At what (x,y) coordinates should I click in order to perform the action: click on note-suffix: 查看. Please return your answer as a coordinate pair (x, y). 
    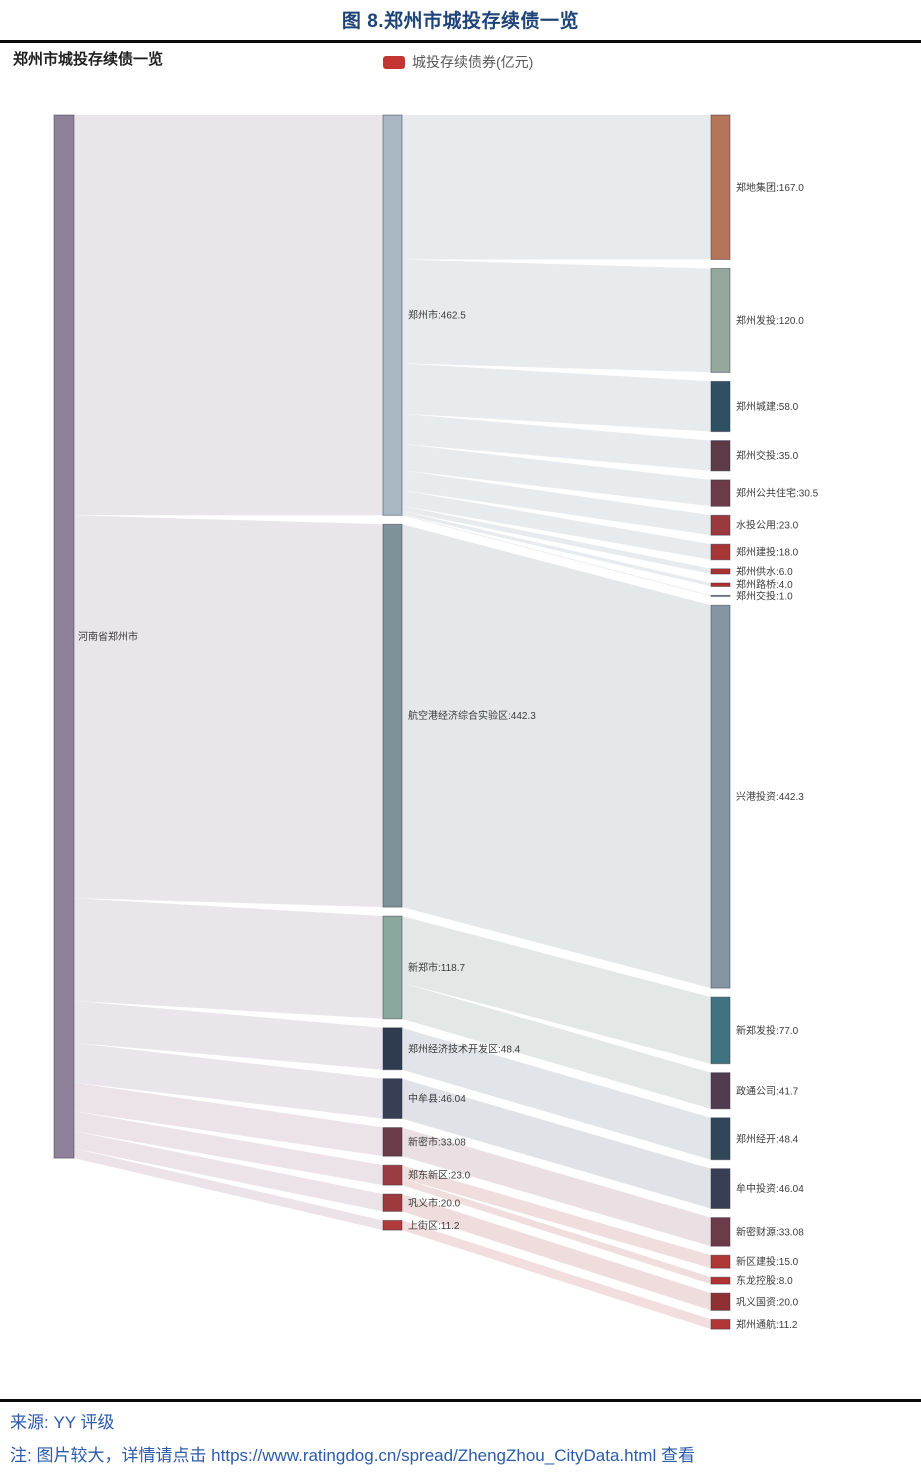
    Looking at the image, I should click on (675, 1455).